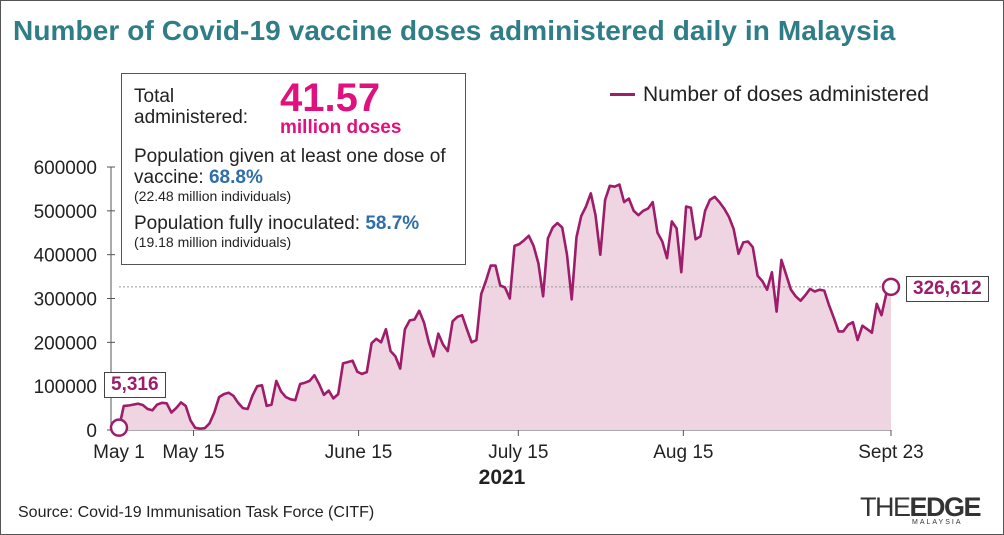 The image size is (1004, 535). I want to click on y-tick-label: 0, so click(91, 431).